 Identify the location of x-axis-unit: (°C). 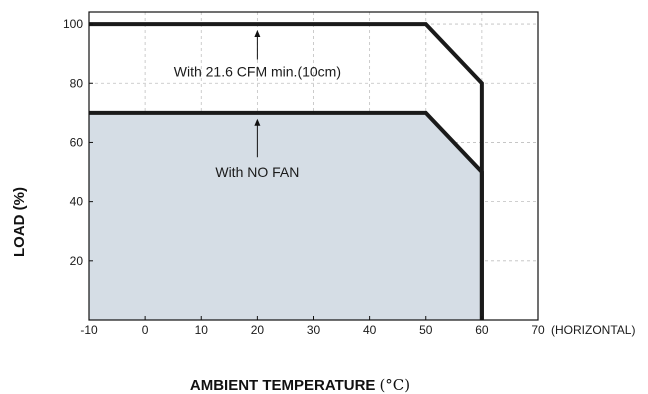
(394, 385).